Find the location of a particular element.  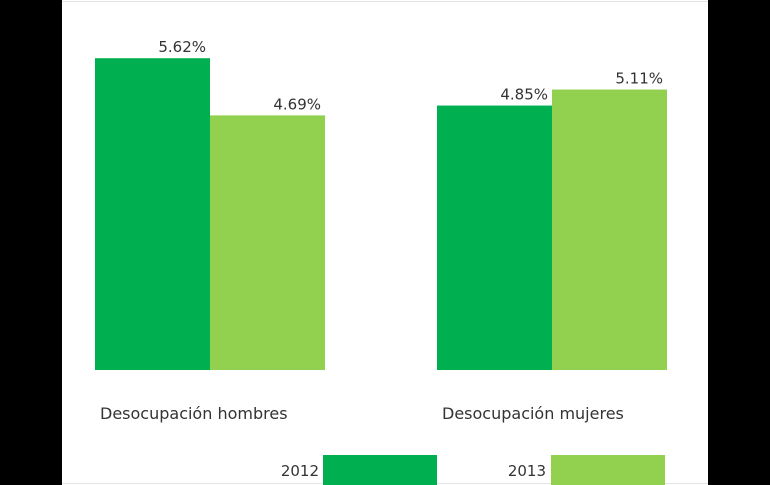

legend-label: 2013 is located at coordinates (527, 471).